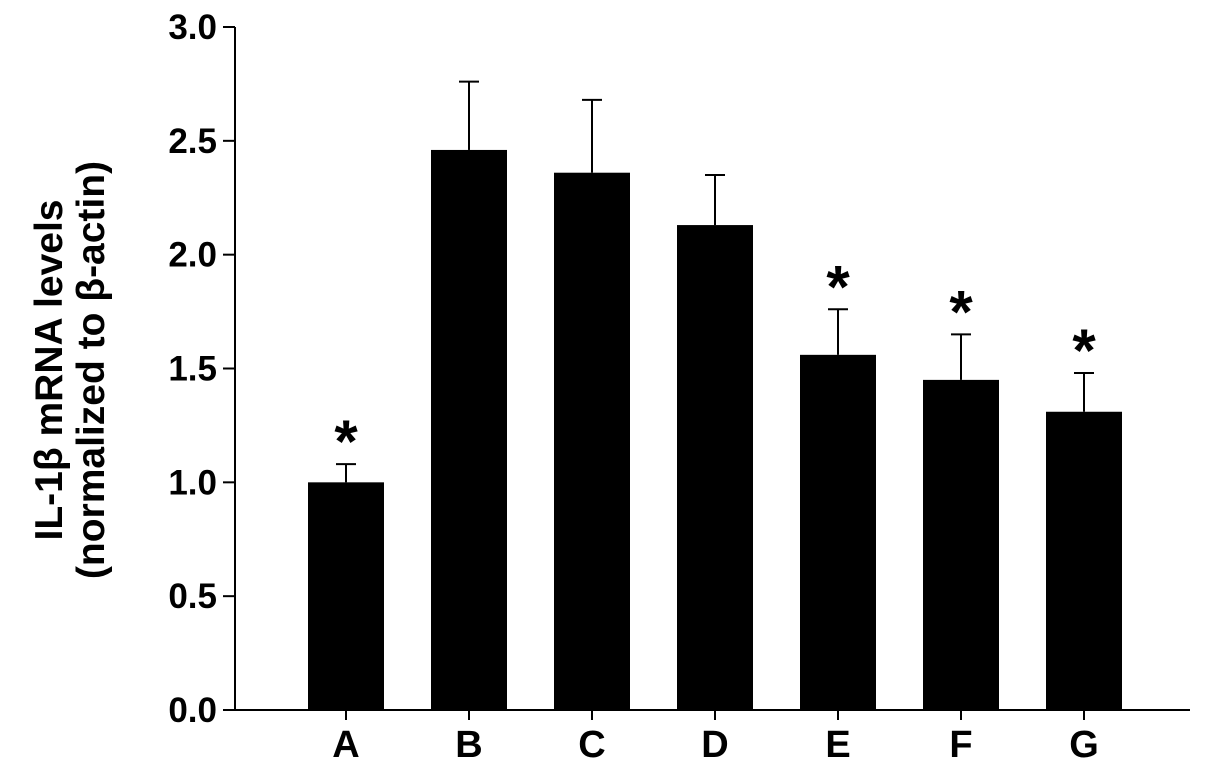  I want to click on y-tick-label: 3.0, so click(192, 27).